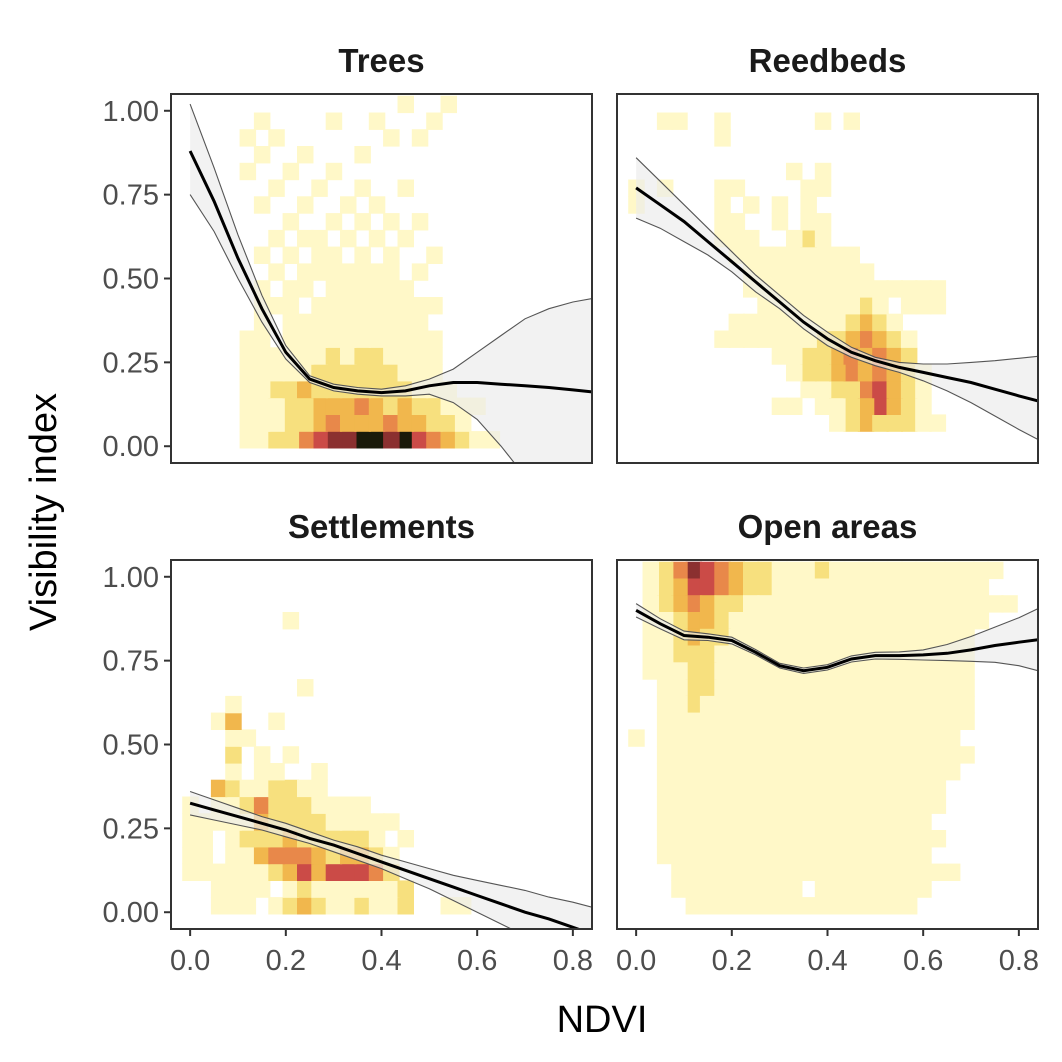  I want to click on y-tick-label: 0.00, so click(131, 913).